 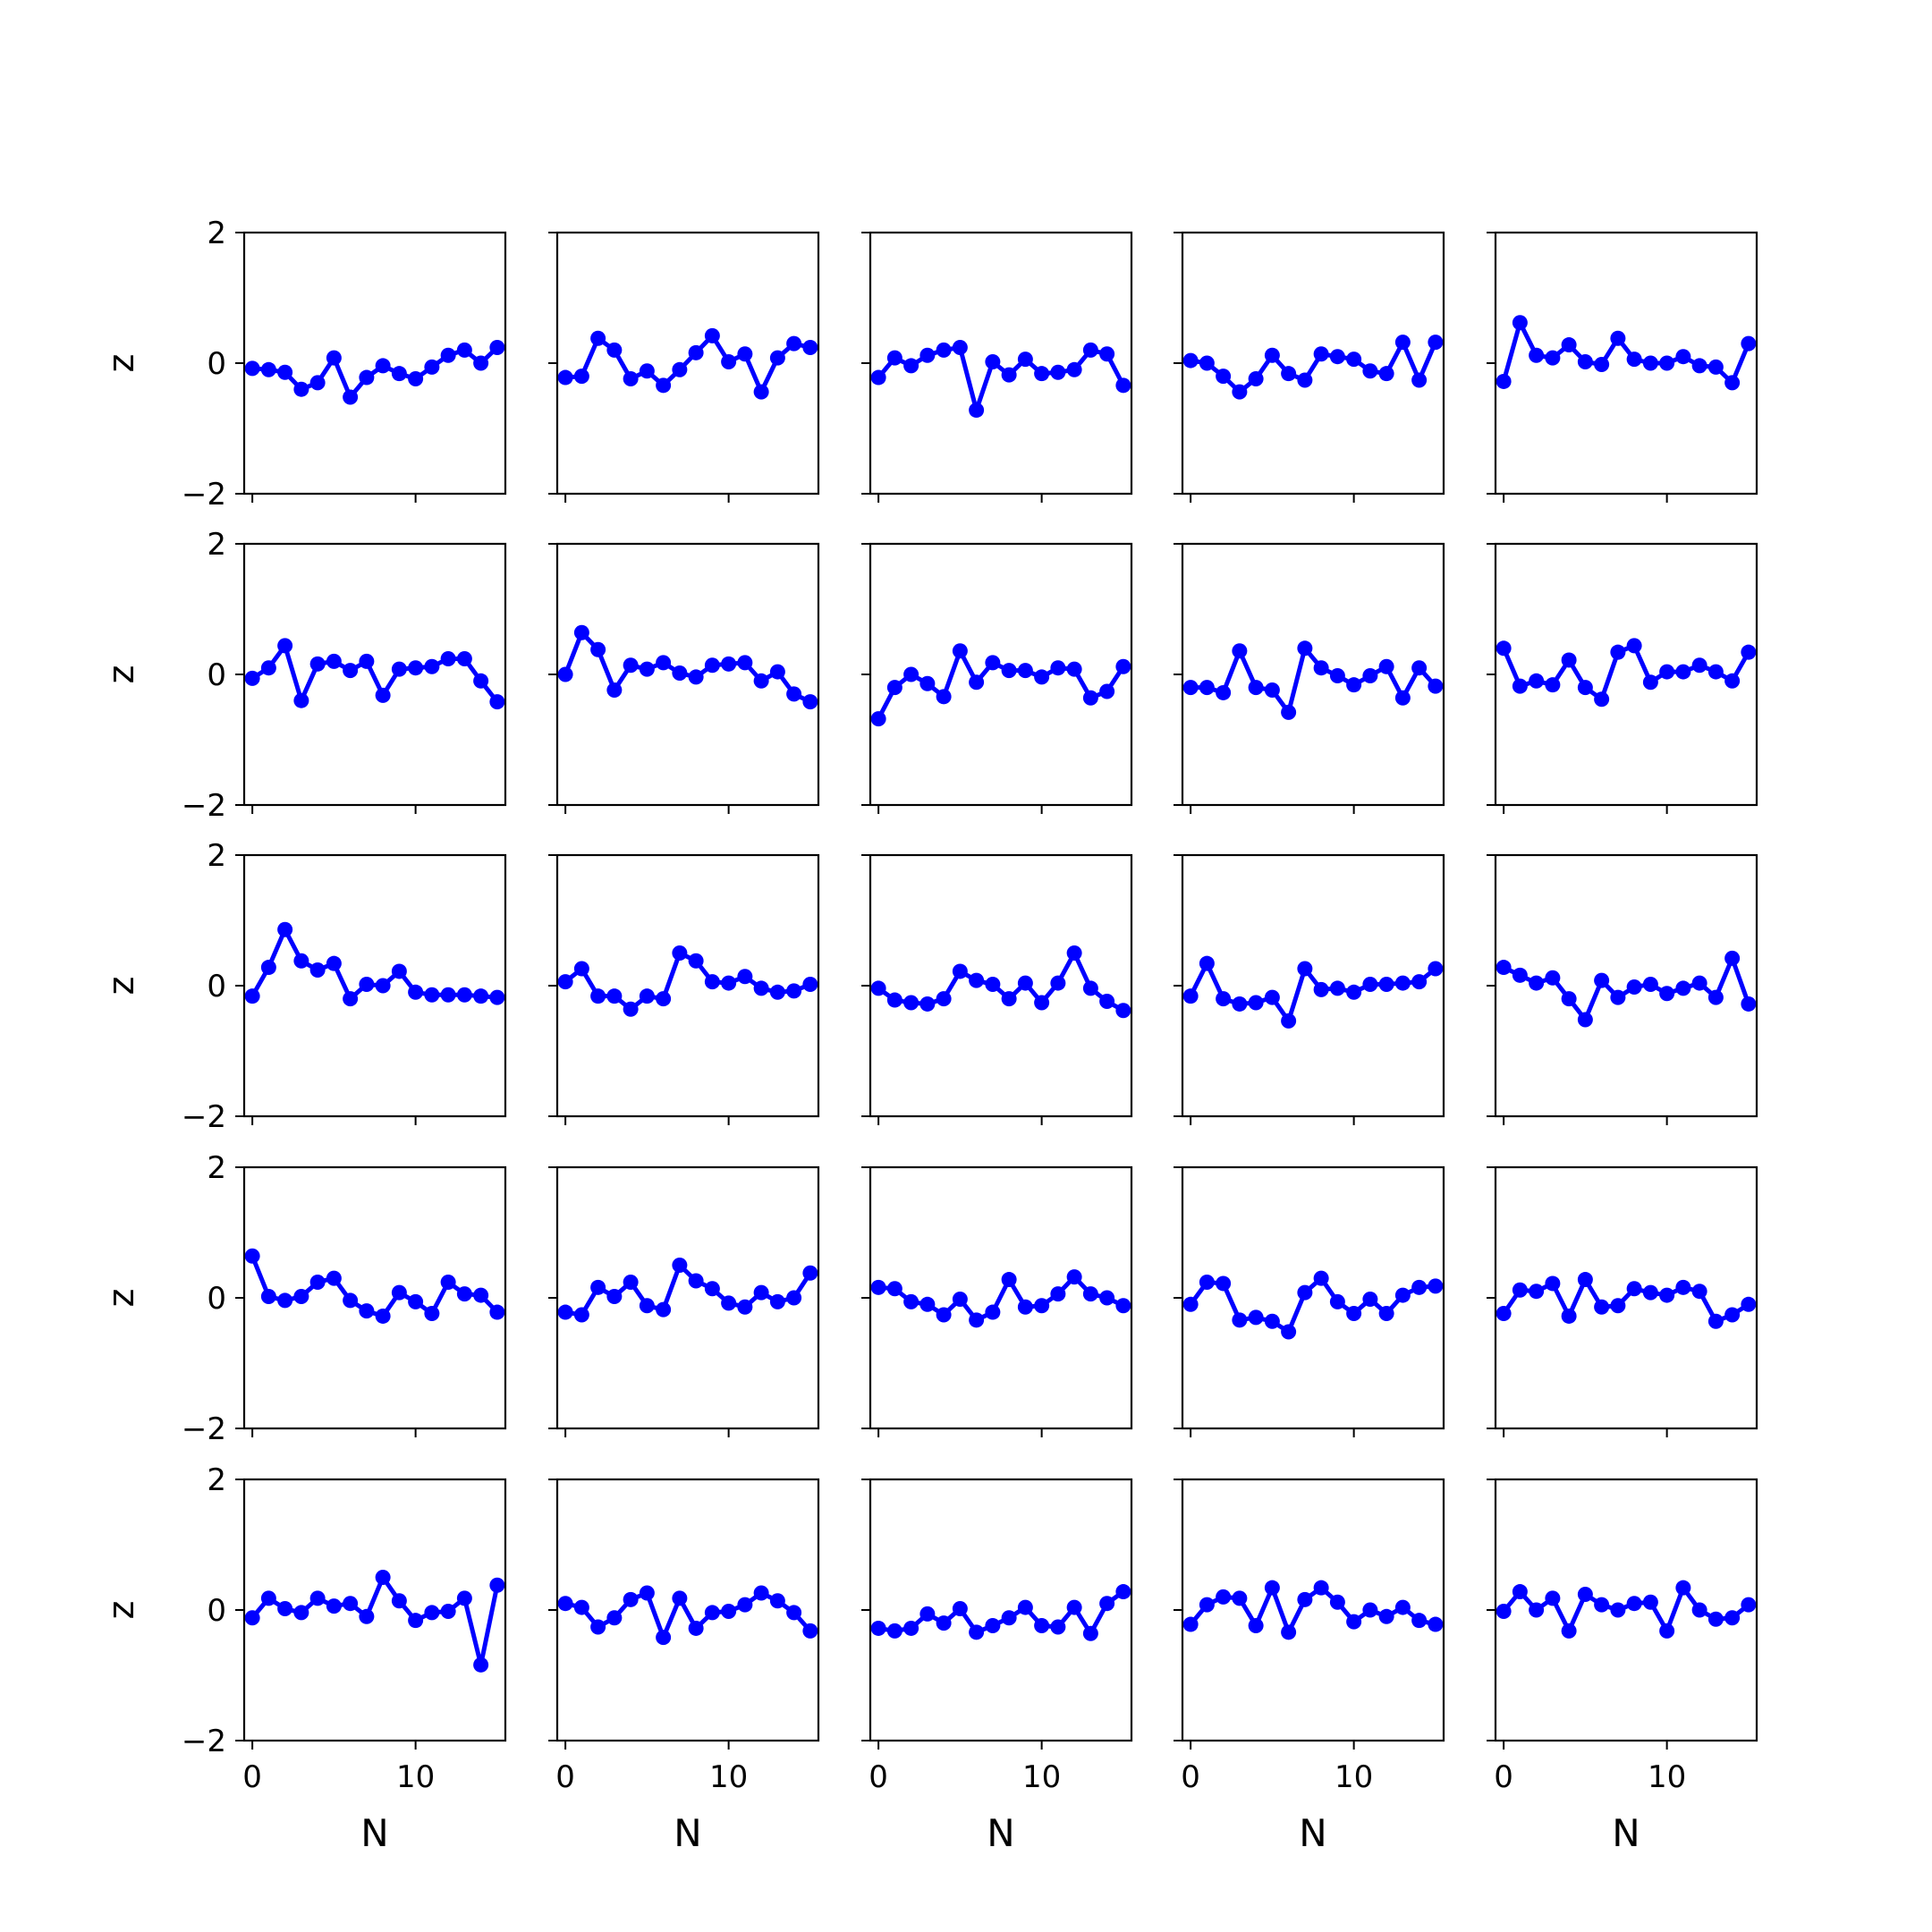 What do you see at coordinates (121, 1298) in the screenshot?
I see `y-axis-label: z` at bounding box center [121, 1298].